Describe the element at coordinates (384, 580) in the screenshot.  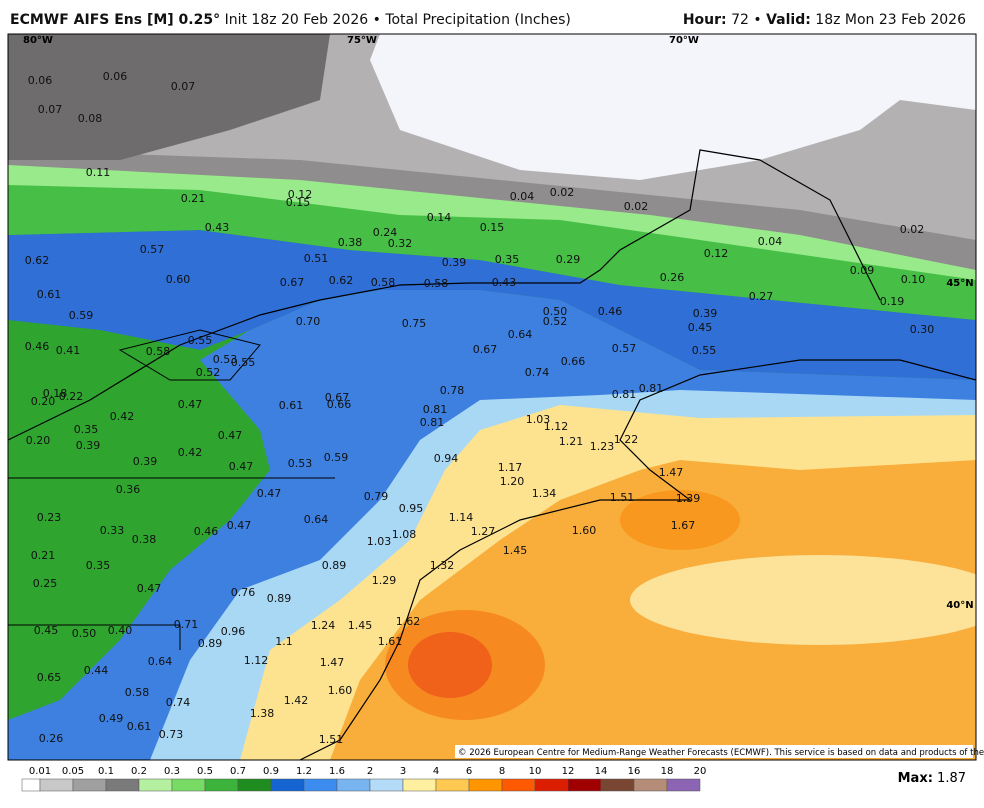
I see `value-label: 1.29` at that location.